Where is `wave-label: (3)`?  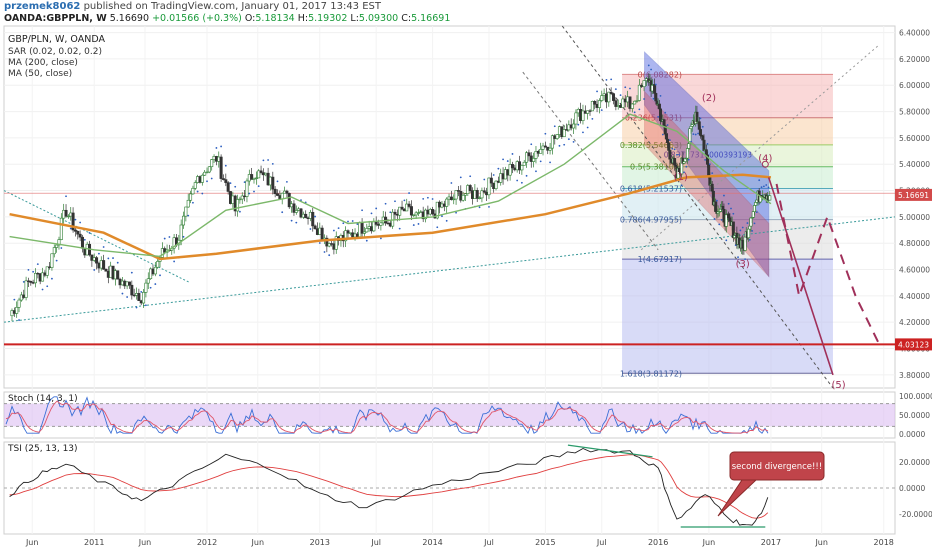
wave-label: (3) is located at coordinates (743, 264).